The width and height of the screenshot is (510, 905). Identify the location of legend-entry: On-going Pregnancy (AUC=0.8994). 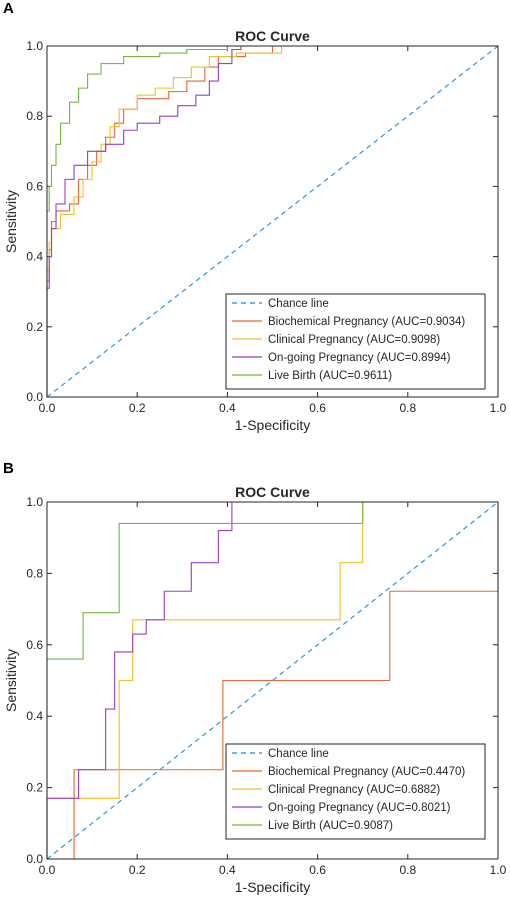
(359, 358).